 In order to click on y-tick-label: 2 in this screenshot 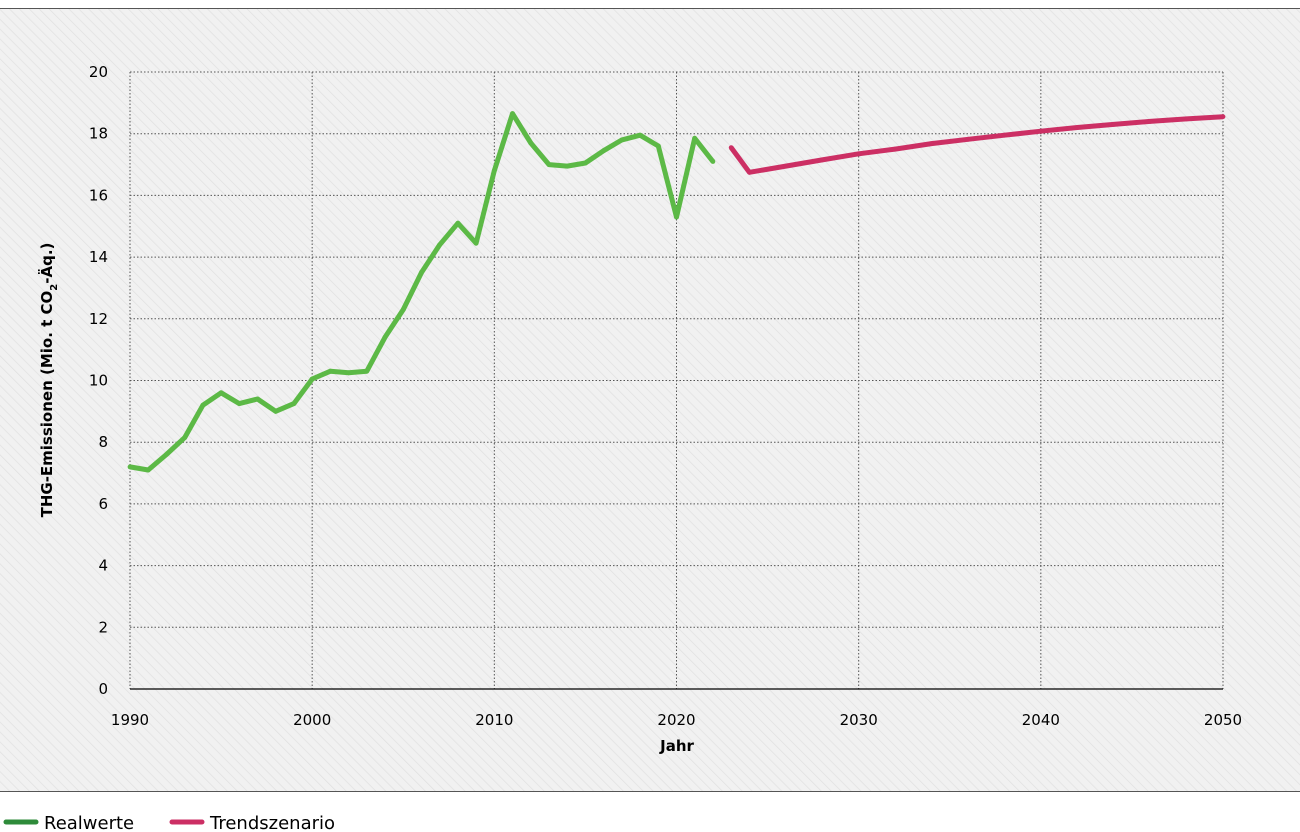, I will do `click(103, 627)`.